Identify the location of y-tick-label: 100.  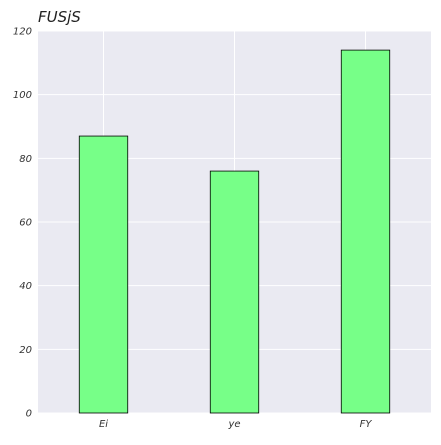
(22, 95).